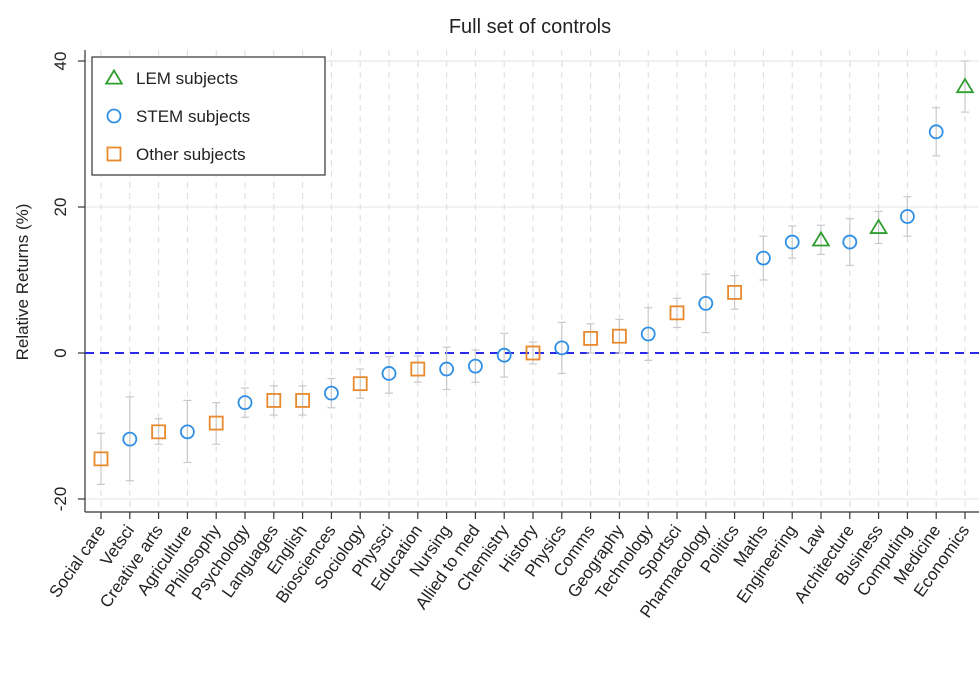 This screenshot has height=681, width=979. I want to click on y-tick-label: 20, so click(60, 207).